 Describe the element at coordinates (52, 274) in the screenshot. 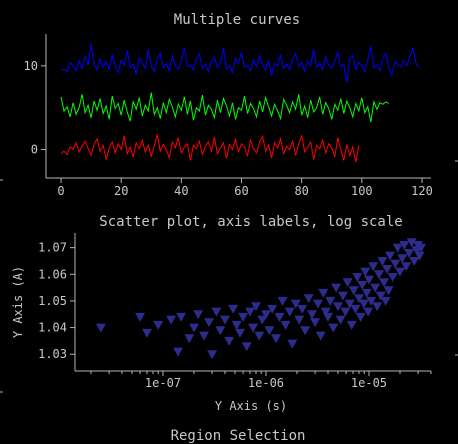

I see `y-tick-label: 1.06` at that location.